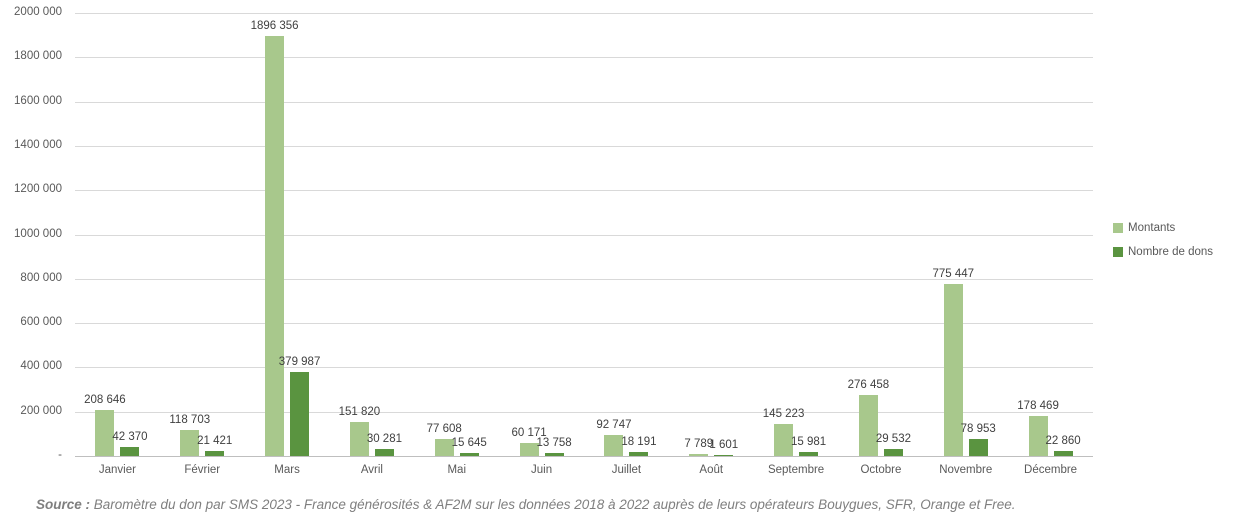  Describe the element at coordinates (1152, 228) in the screenshot. I see `legend-label: Montants` at that location.